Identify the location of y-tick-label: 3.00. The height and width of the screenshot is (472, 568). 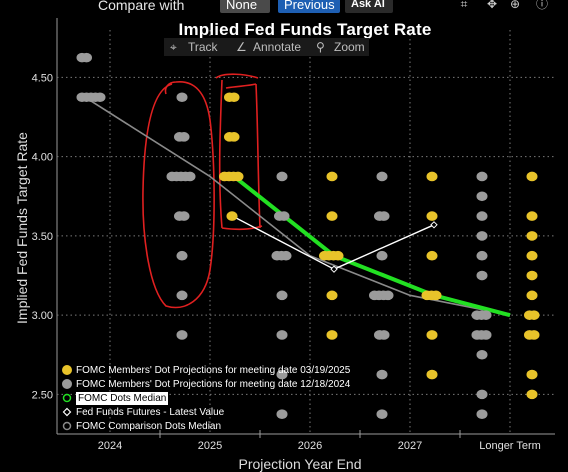
(42, 316).